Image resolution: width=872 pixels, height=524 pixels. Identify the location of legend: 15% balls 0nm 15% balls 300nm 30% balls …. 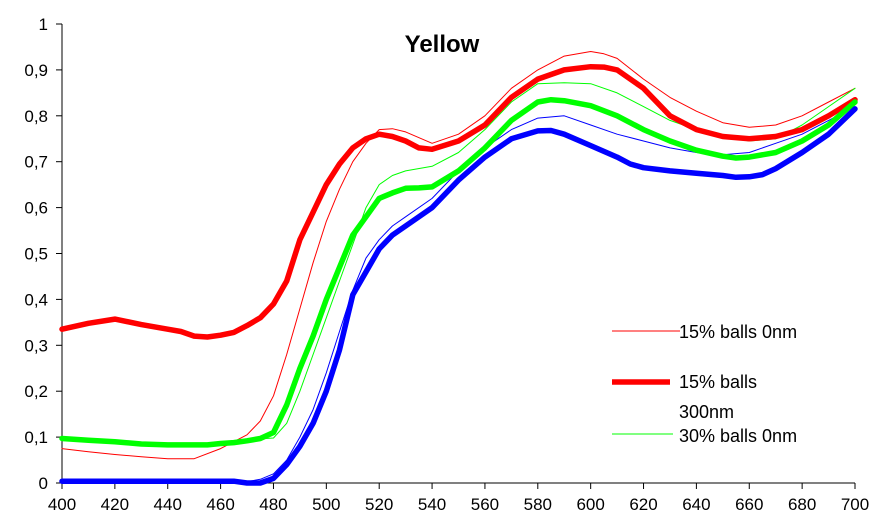
(704, 384).